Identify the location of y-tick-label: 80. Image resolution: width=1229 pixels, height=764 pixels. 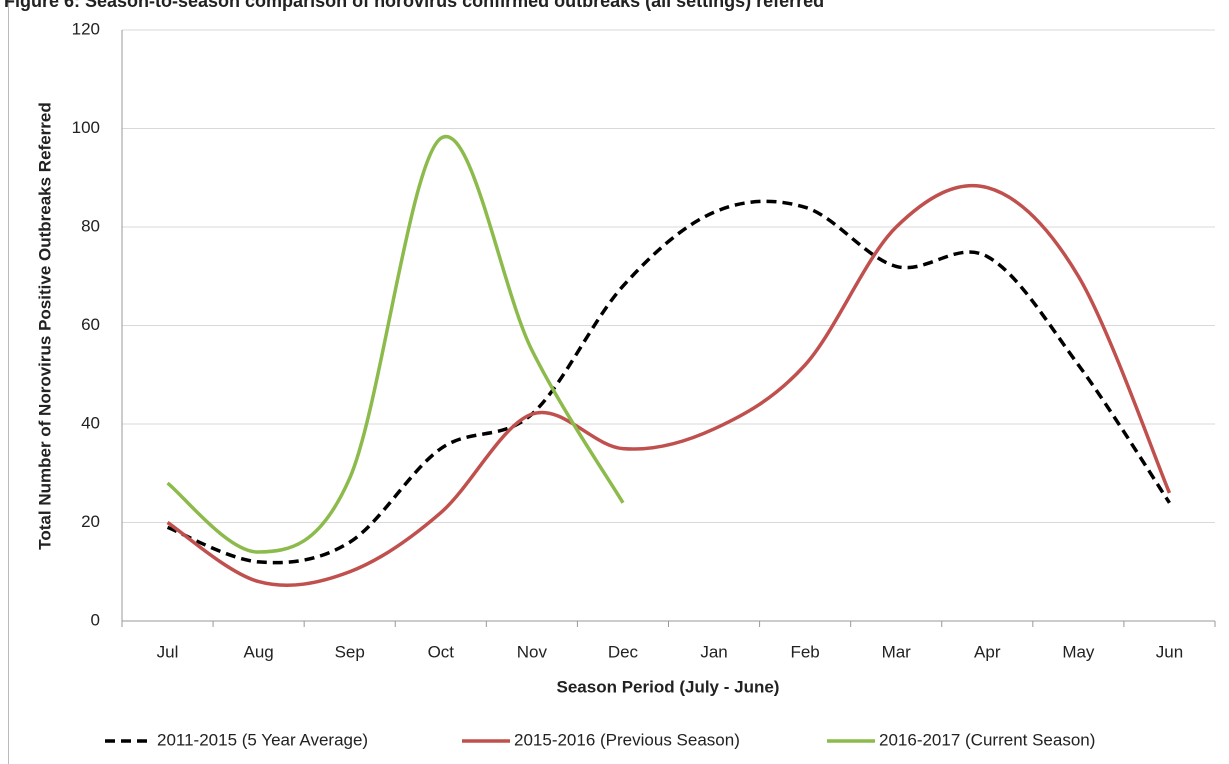
(90, 225).